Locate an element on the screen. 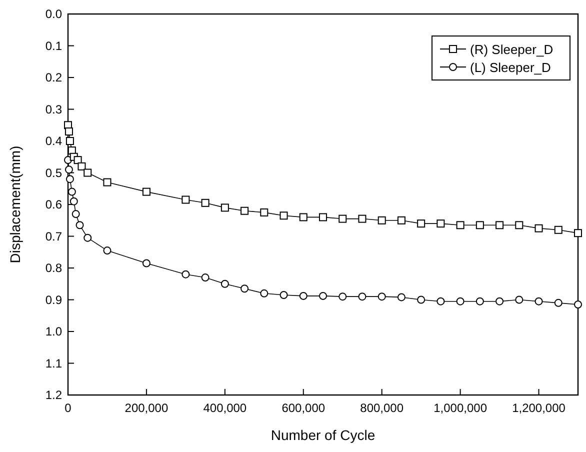 The width and height of the screenshot is (586, 452). y-tick-label: 1.0 is located at coordinates (53, 331).